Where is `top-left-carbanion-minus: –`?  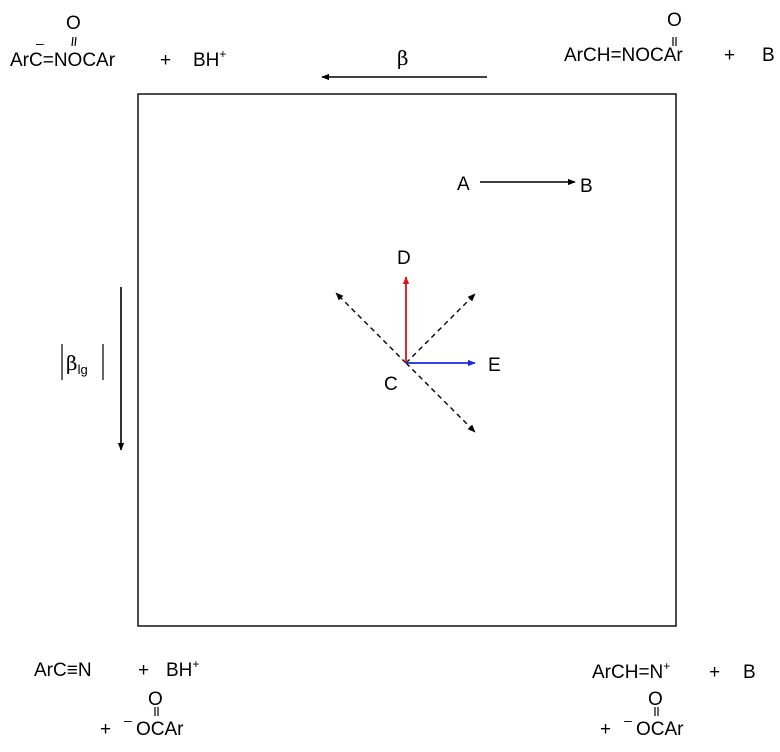 top-left-carbanion-minus: – is located at coordinates (40, 43).